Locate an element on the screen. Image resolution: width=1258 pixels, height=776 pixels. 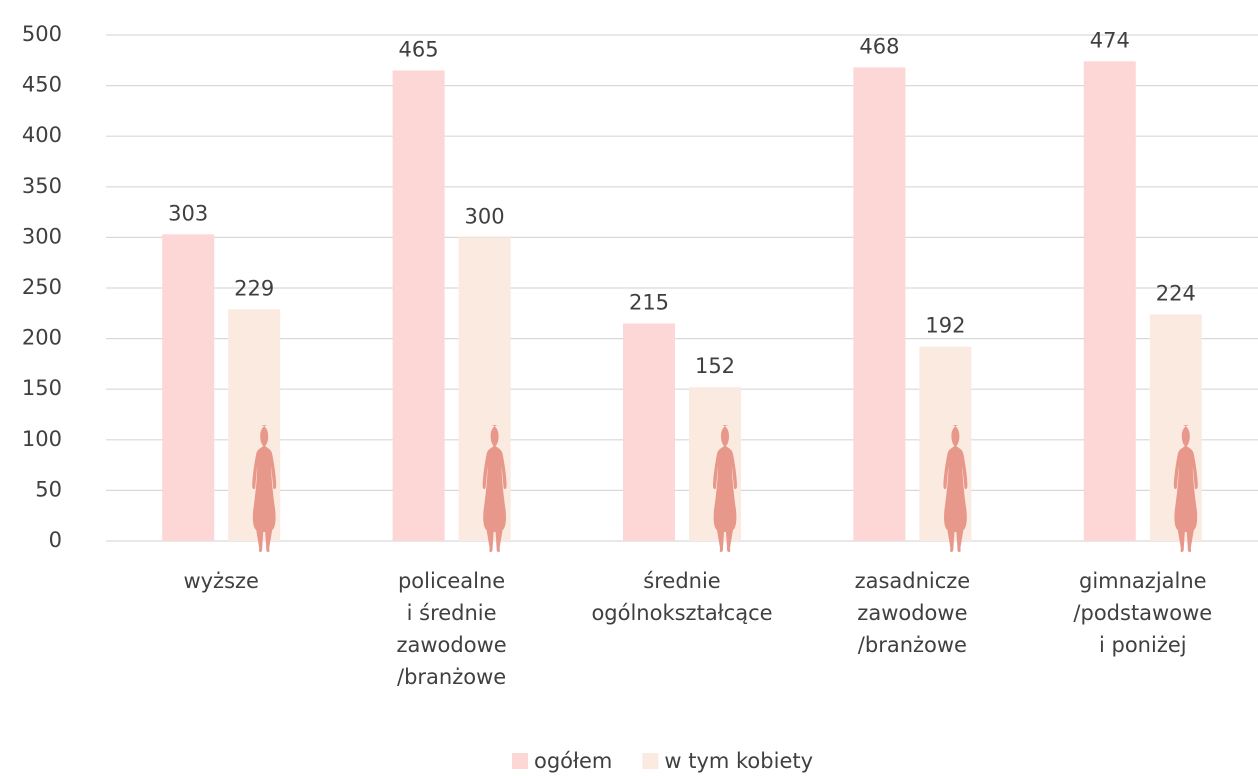
data-label: 229 is located at coordinates (254, 288).